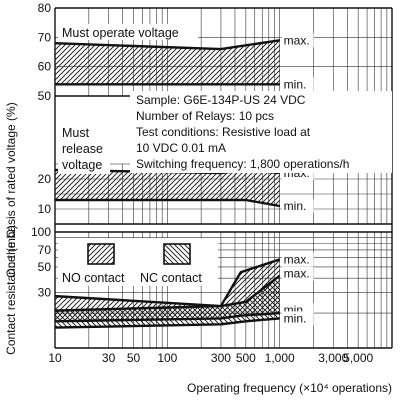 This screenshot has width=400, height=401. Describe the element at coordinates (82, 149) in the screenshot. I see `release-label-line-2: release` at that location.